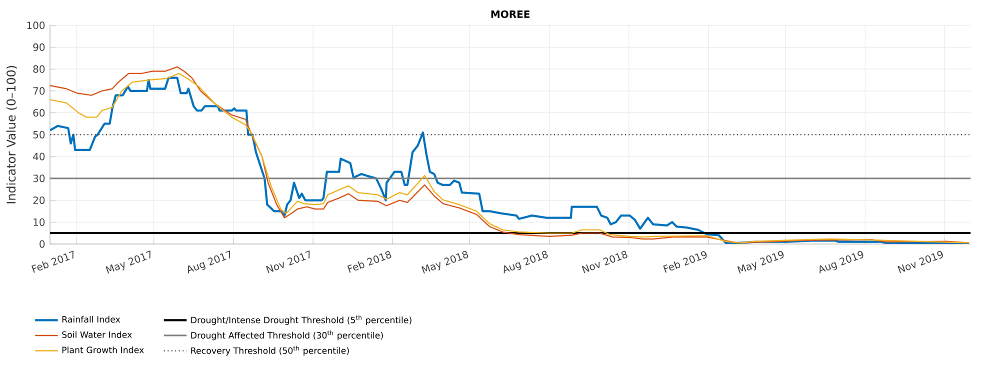 This screenshot has width=1000, height=365. Describe the element at coordinates (526, 262) in the screenshot. I see `x-tick-label: Aug 2018` at that location.